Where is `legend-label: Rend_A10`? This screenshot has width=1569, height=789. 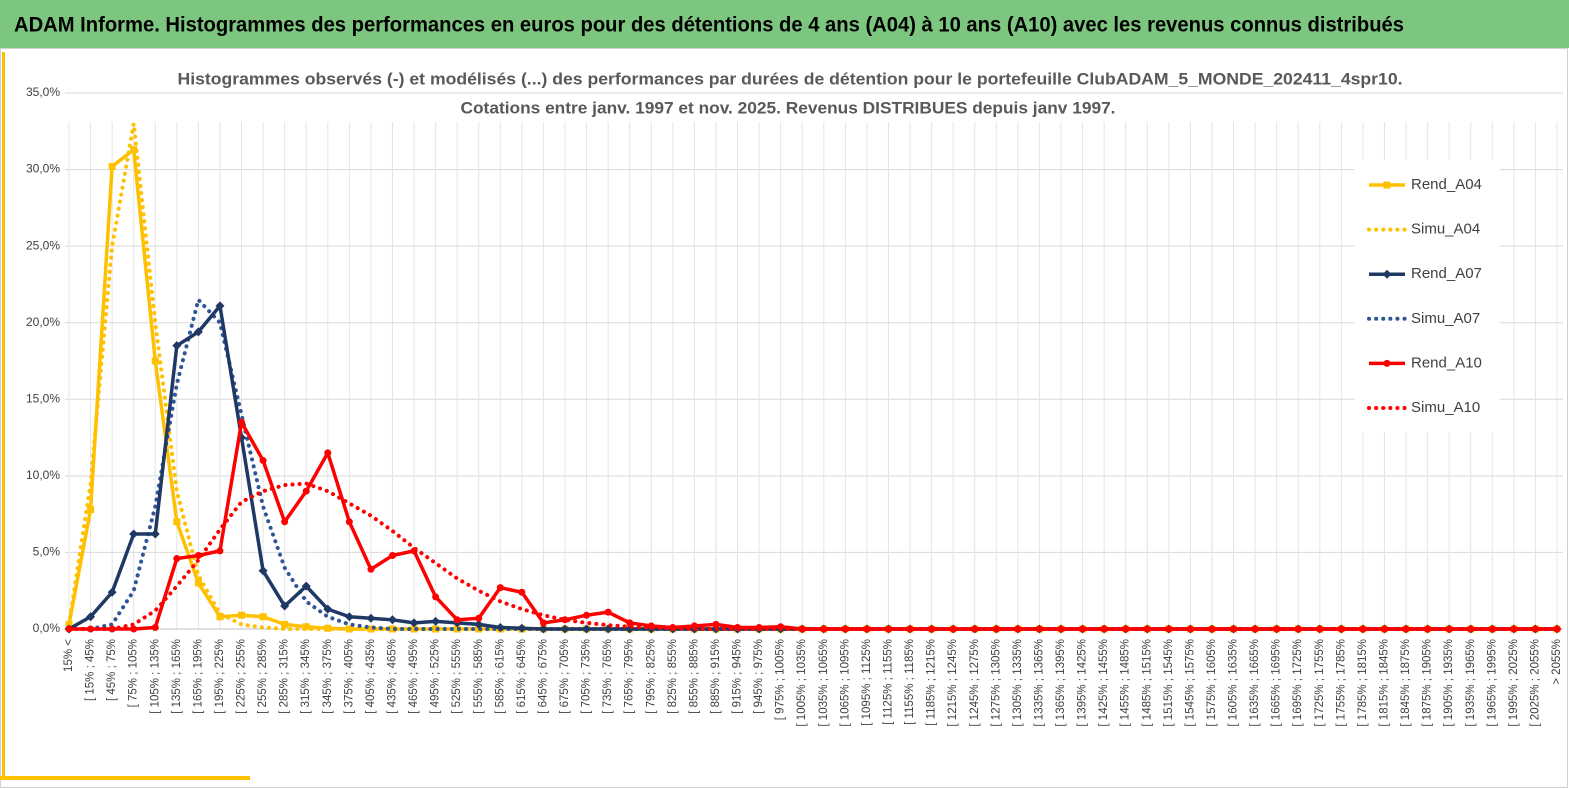 legend-label: Rend_A10 is located at coordinates (1446, 362).